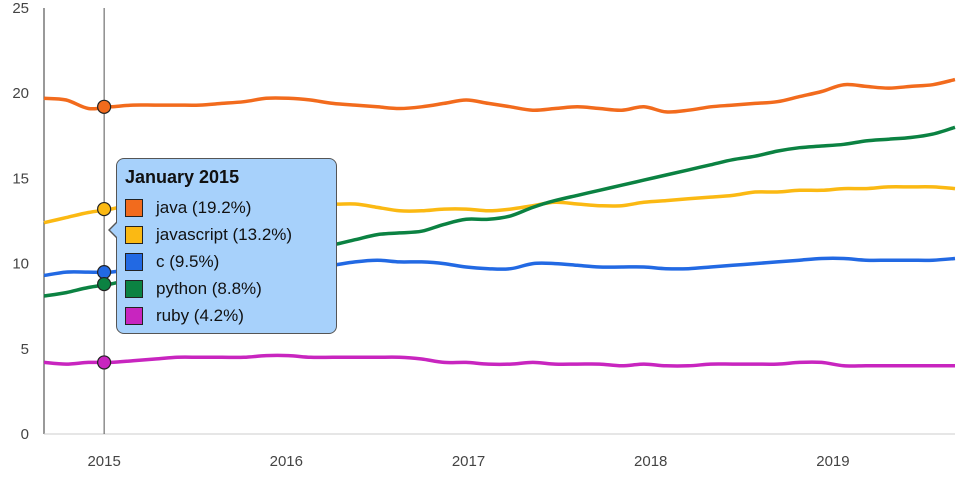 This screenshot has height=480, width=960. Describe the element at coordinates (204, 207) in the screenshot. I see `tooltip-item-label: java (19.2%)` at that location.